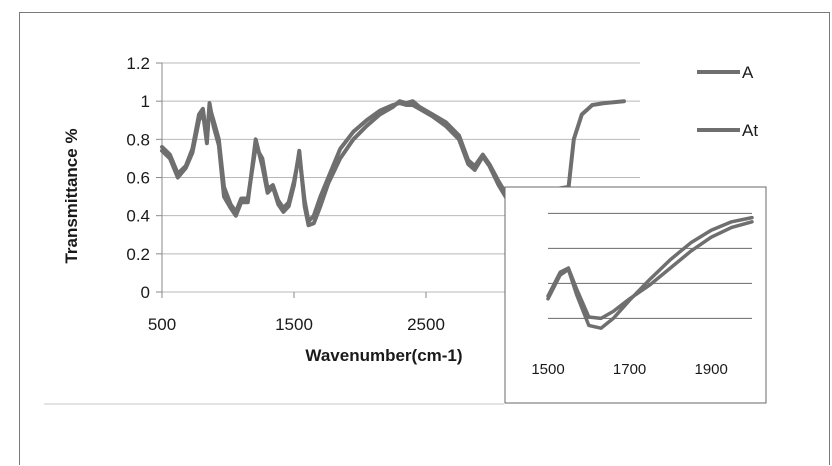 The width and height of the screenshot is (832, 466). I want to click on main-x-tick-labels: 500 1500 2500, so click(296, 324).